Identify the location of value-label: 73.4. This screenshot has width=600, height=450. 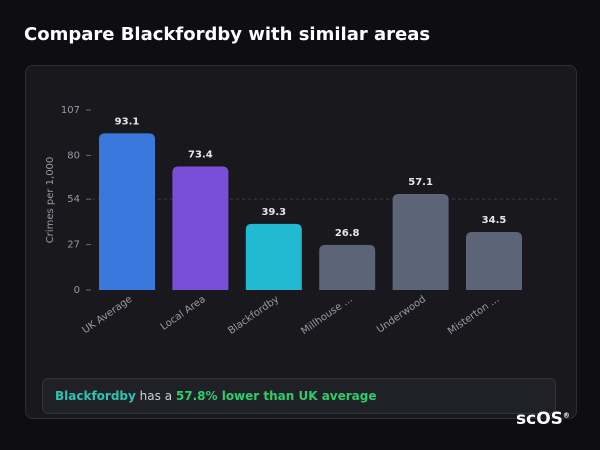
(200, 155).